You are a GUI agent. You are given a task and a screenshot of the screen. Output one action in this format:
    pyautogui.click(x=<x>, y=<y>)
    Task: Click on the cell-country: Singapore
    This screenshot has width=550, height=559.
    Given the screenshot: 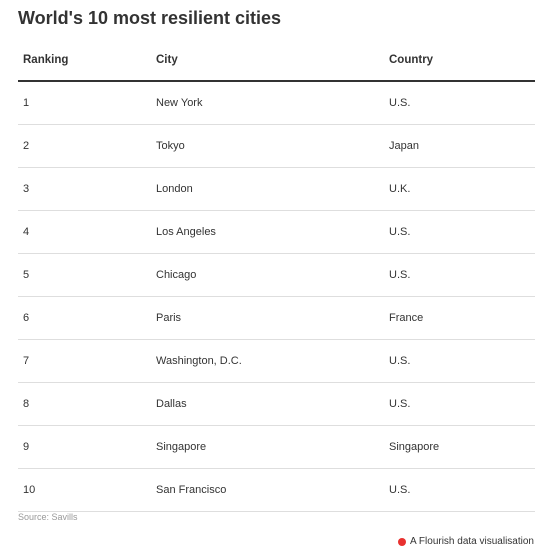 What is the action you would take?
    pyautogui.click(x=462, y=447)
    